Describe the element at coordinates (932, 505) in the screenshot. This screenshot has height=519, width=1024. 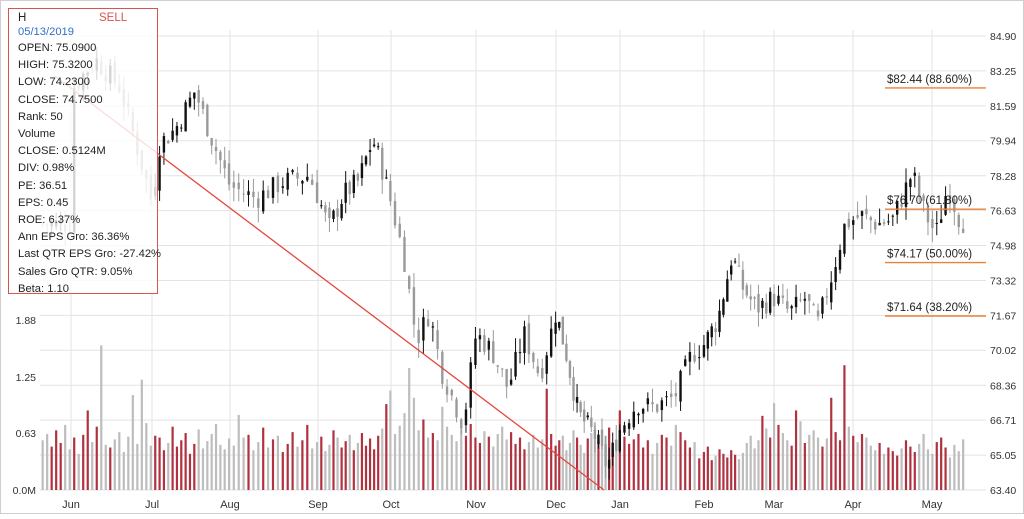
I see `month-tick-label: May` at that location.